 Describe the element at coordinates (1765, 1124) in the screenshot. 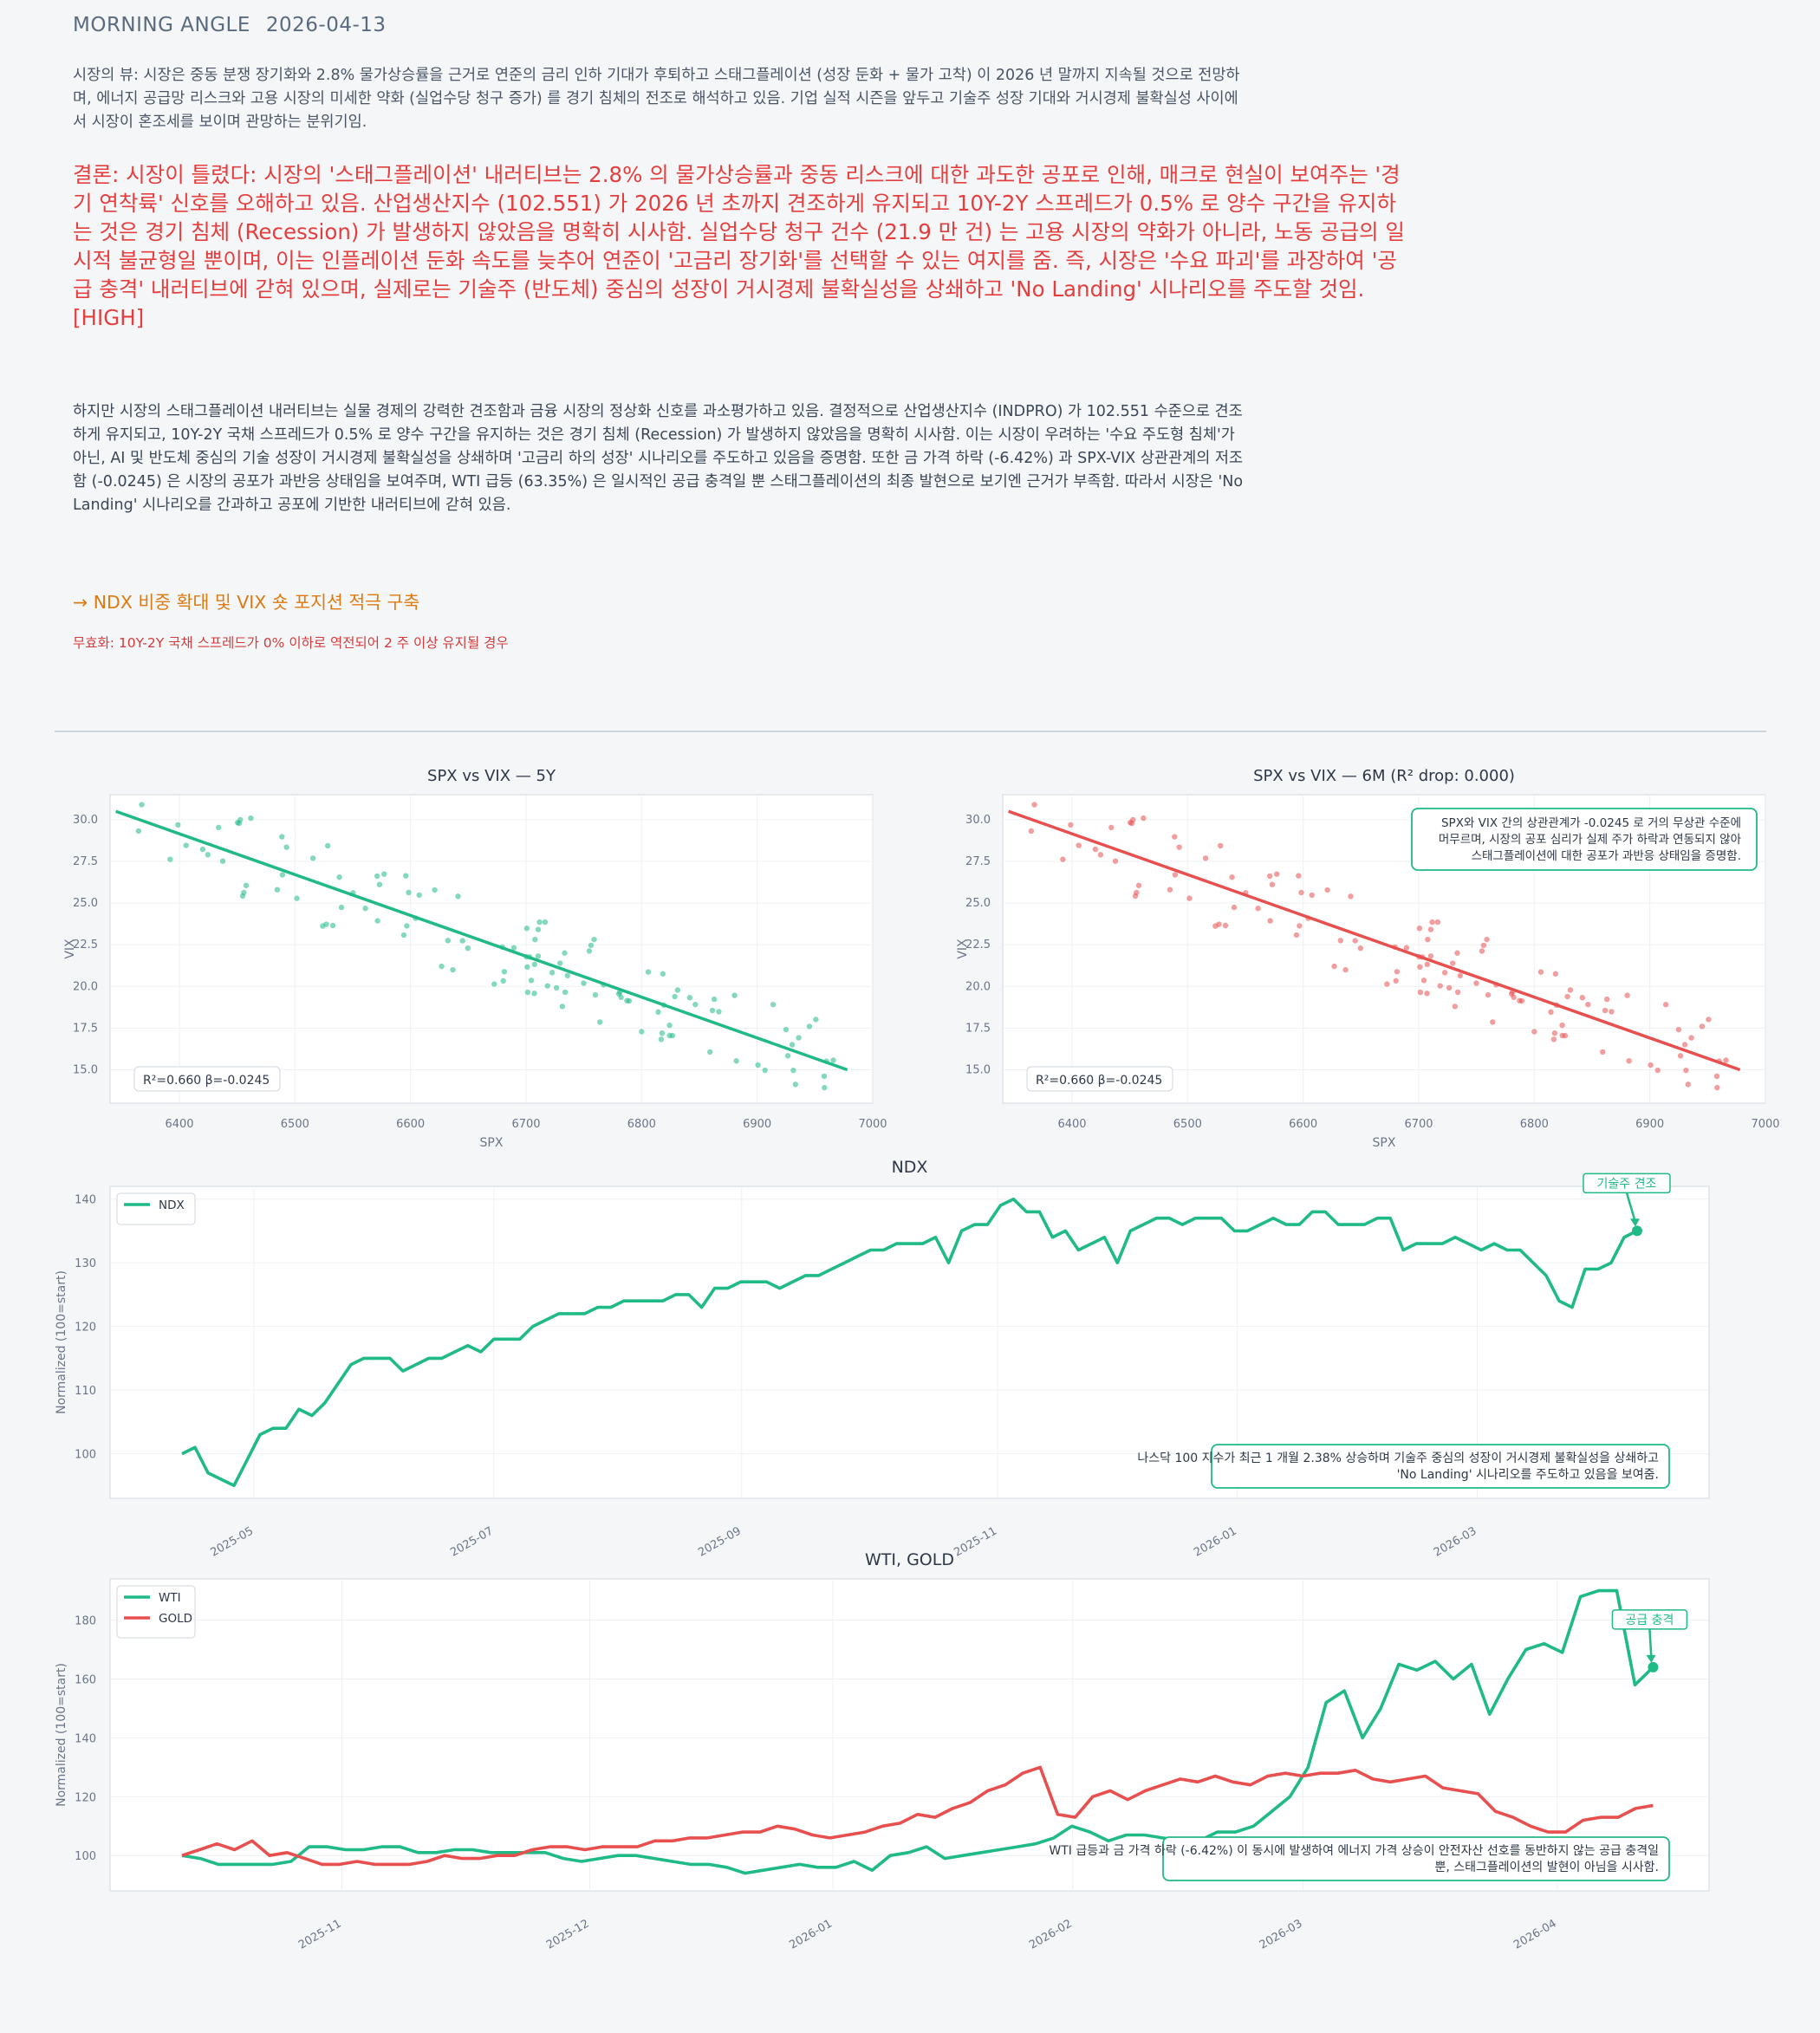

I see `x-tick-label: 7000` at that location.